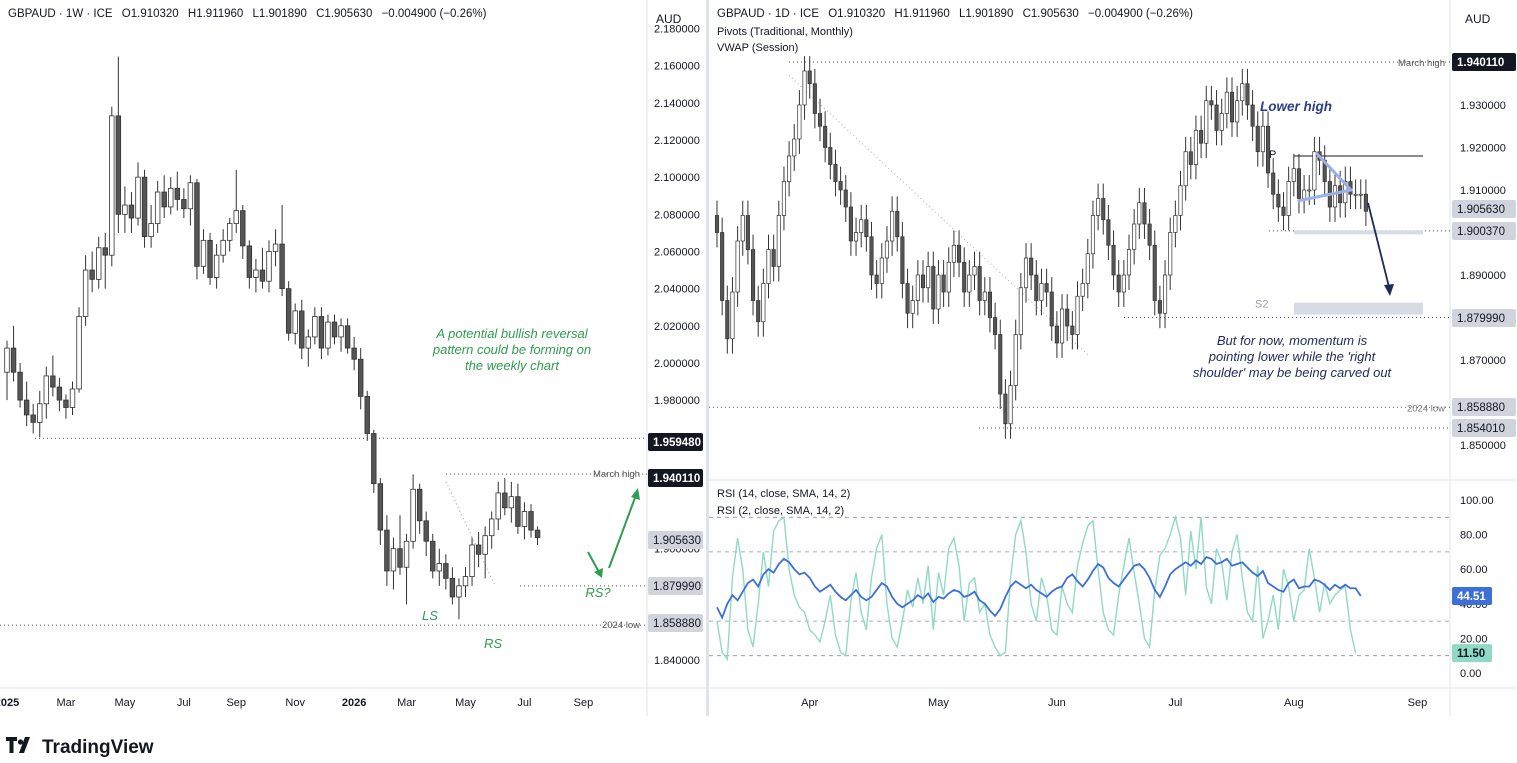 The image size is (1517, 763). I want to click on rsi-y-tick-label: 60.00, so click(1474, 570).